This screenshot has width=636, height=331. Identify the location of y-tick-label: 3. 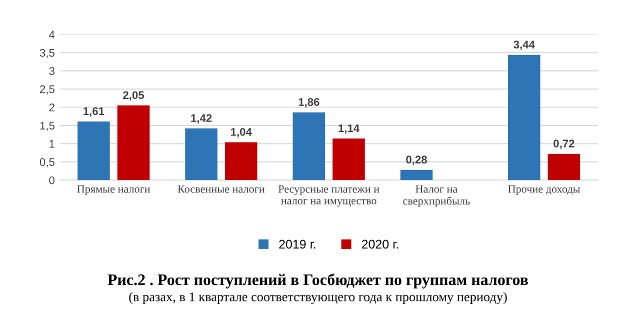
(51, 71).